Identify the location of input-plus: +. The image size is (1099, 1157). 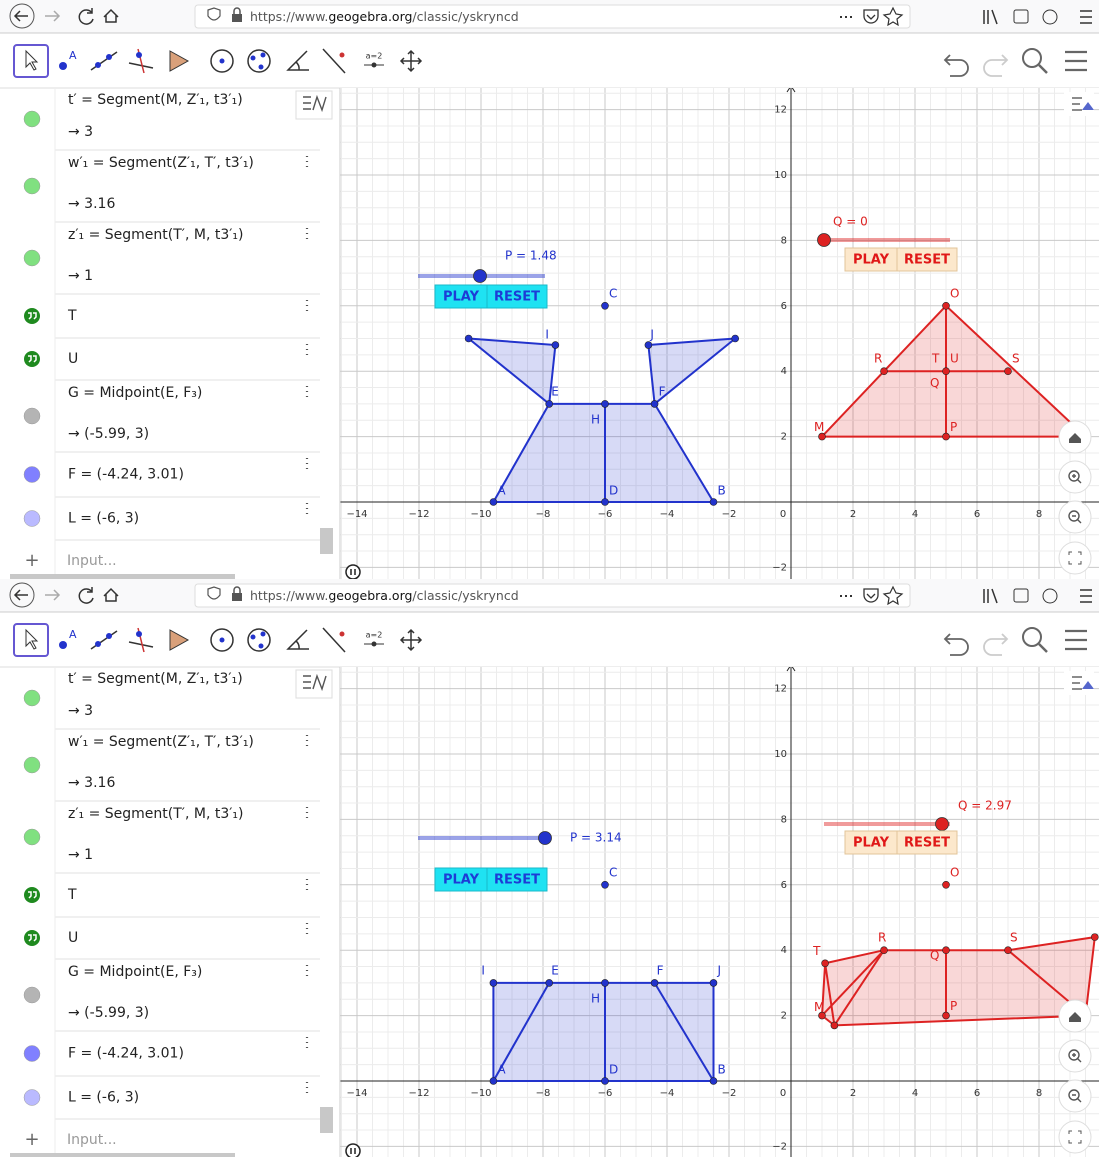
(31, 560).